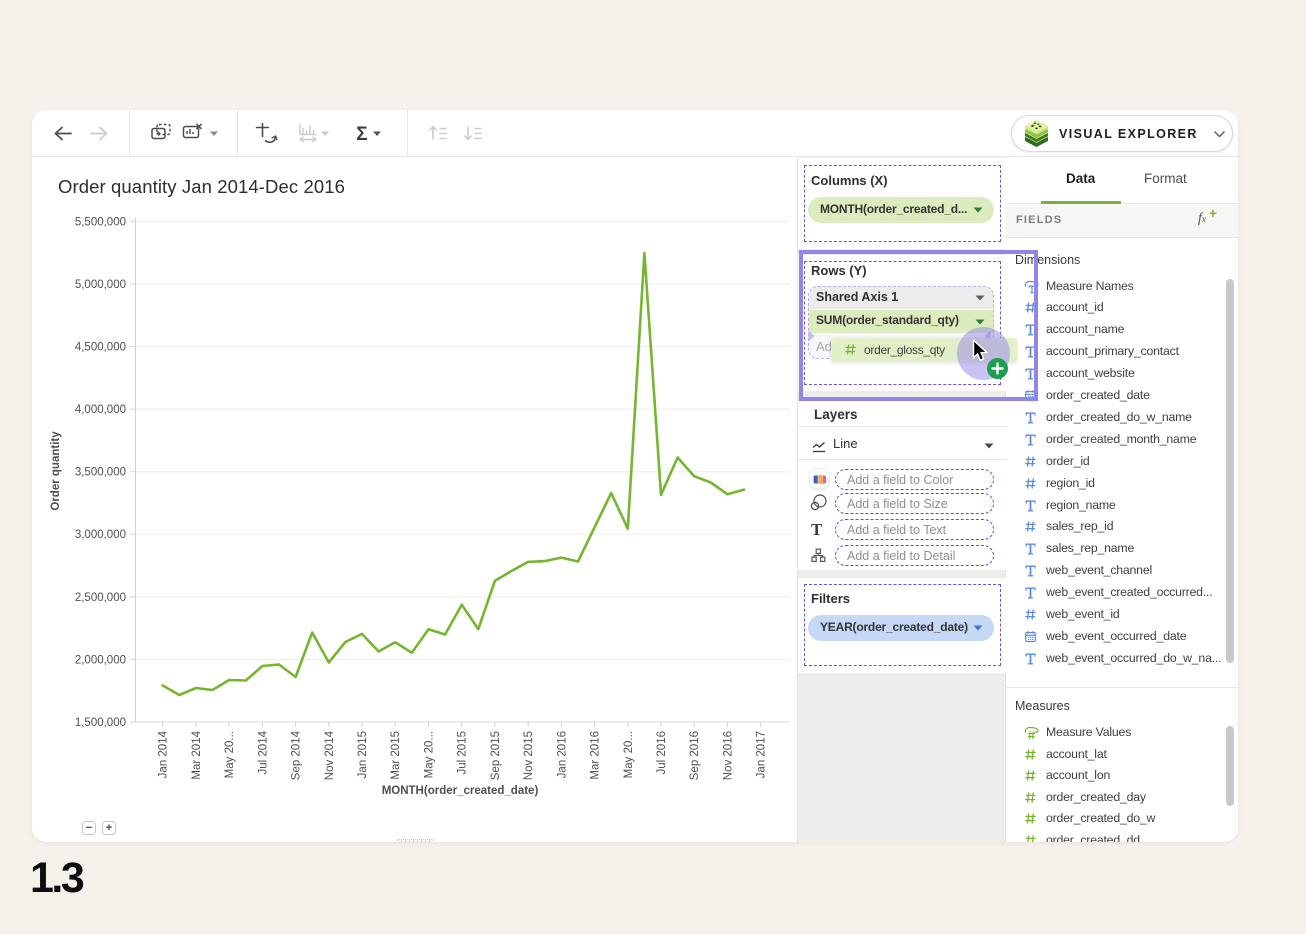  I want to click on svg-text: Nov 2014, so click(330, 755).